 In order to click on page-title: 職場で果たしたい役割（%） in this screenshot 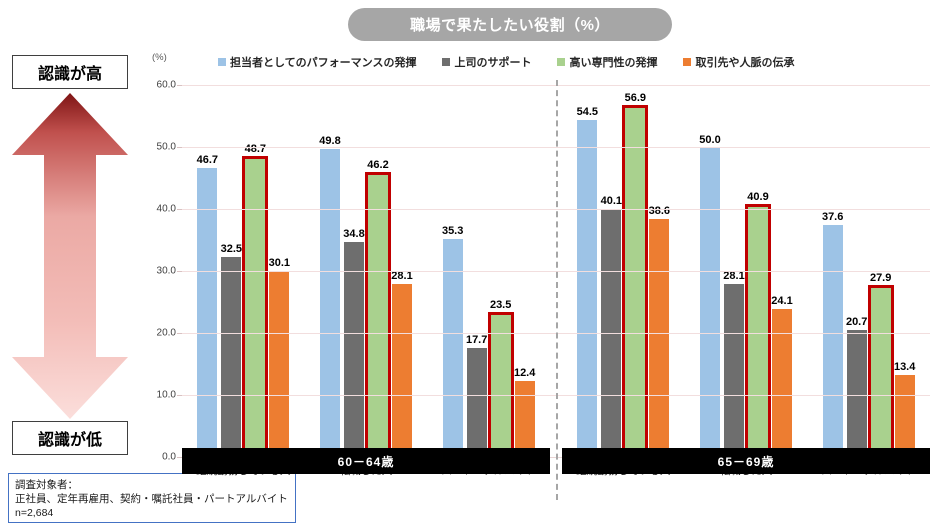, I will do `click(510, 25)`.